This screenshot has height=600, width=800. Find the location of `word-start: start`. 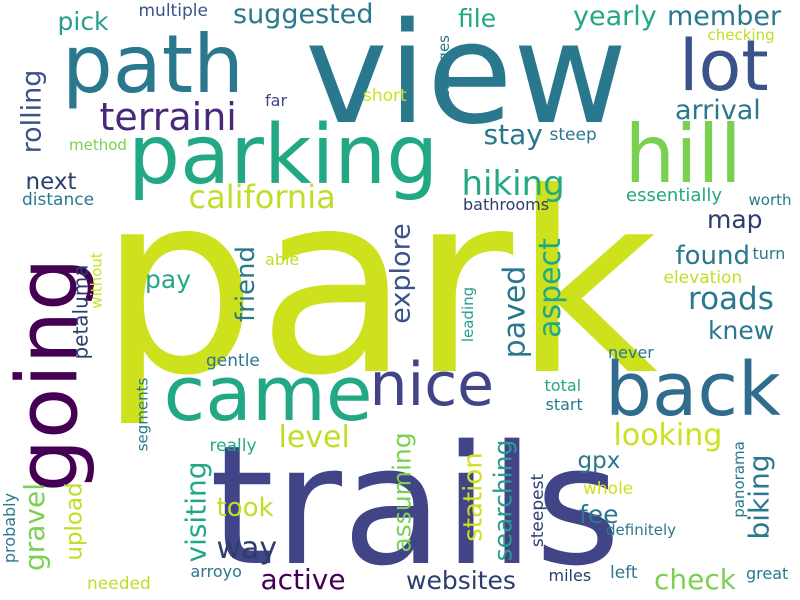

word-start: start is located at coordinates (564, 404).